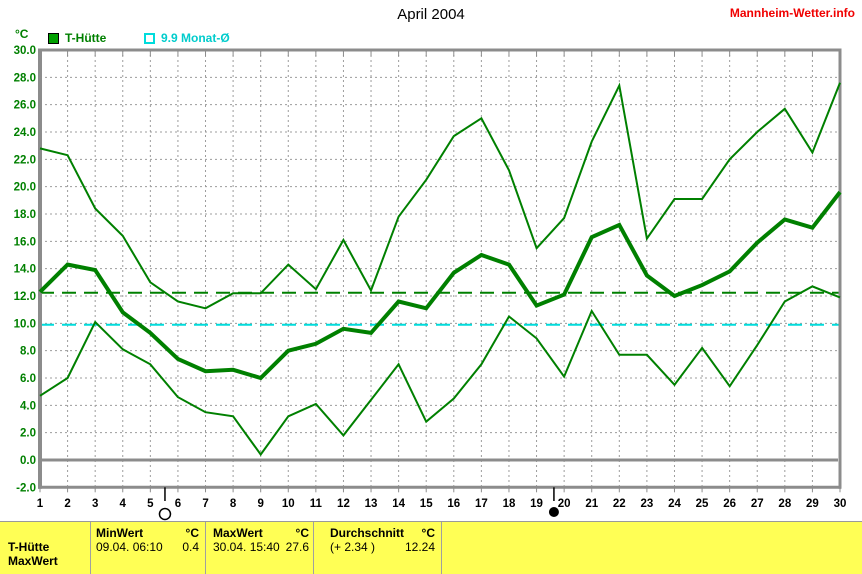  Describe the element at coordinates (195, 38) in the screenshot. I see `legend-label: 9.9 Monat-Ø` at that location.